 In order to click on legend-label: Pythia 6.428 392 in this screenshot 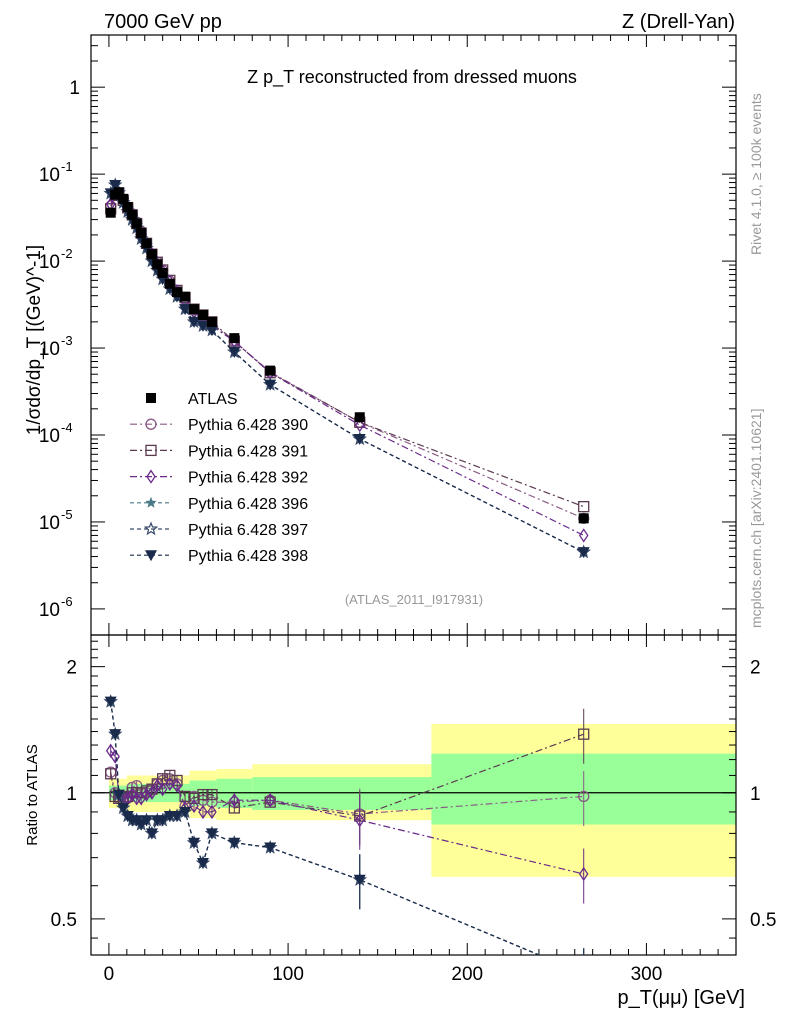, I will do `click(248, 478)`.